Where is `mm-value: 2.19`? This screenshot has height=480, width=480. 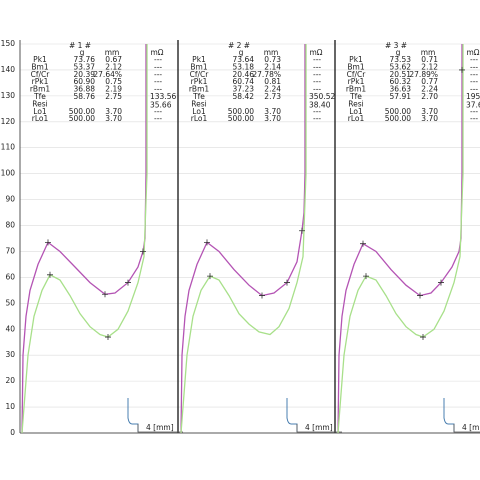
mm-value: 2.19 is located at coordinates (113, 89).